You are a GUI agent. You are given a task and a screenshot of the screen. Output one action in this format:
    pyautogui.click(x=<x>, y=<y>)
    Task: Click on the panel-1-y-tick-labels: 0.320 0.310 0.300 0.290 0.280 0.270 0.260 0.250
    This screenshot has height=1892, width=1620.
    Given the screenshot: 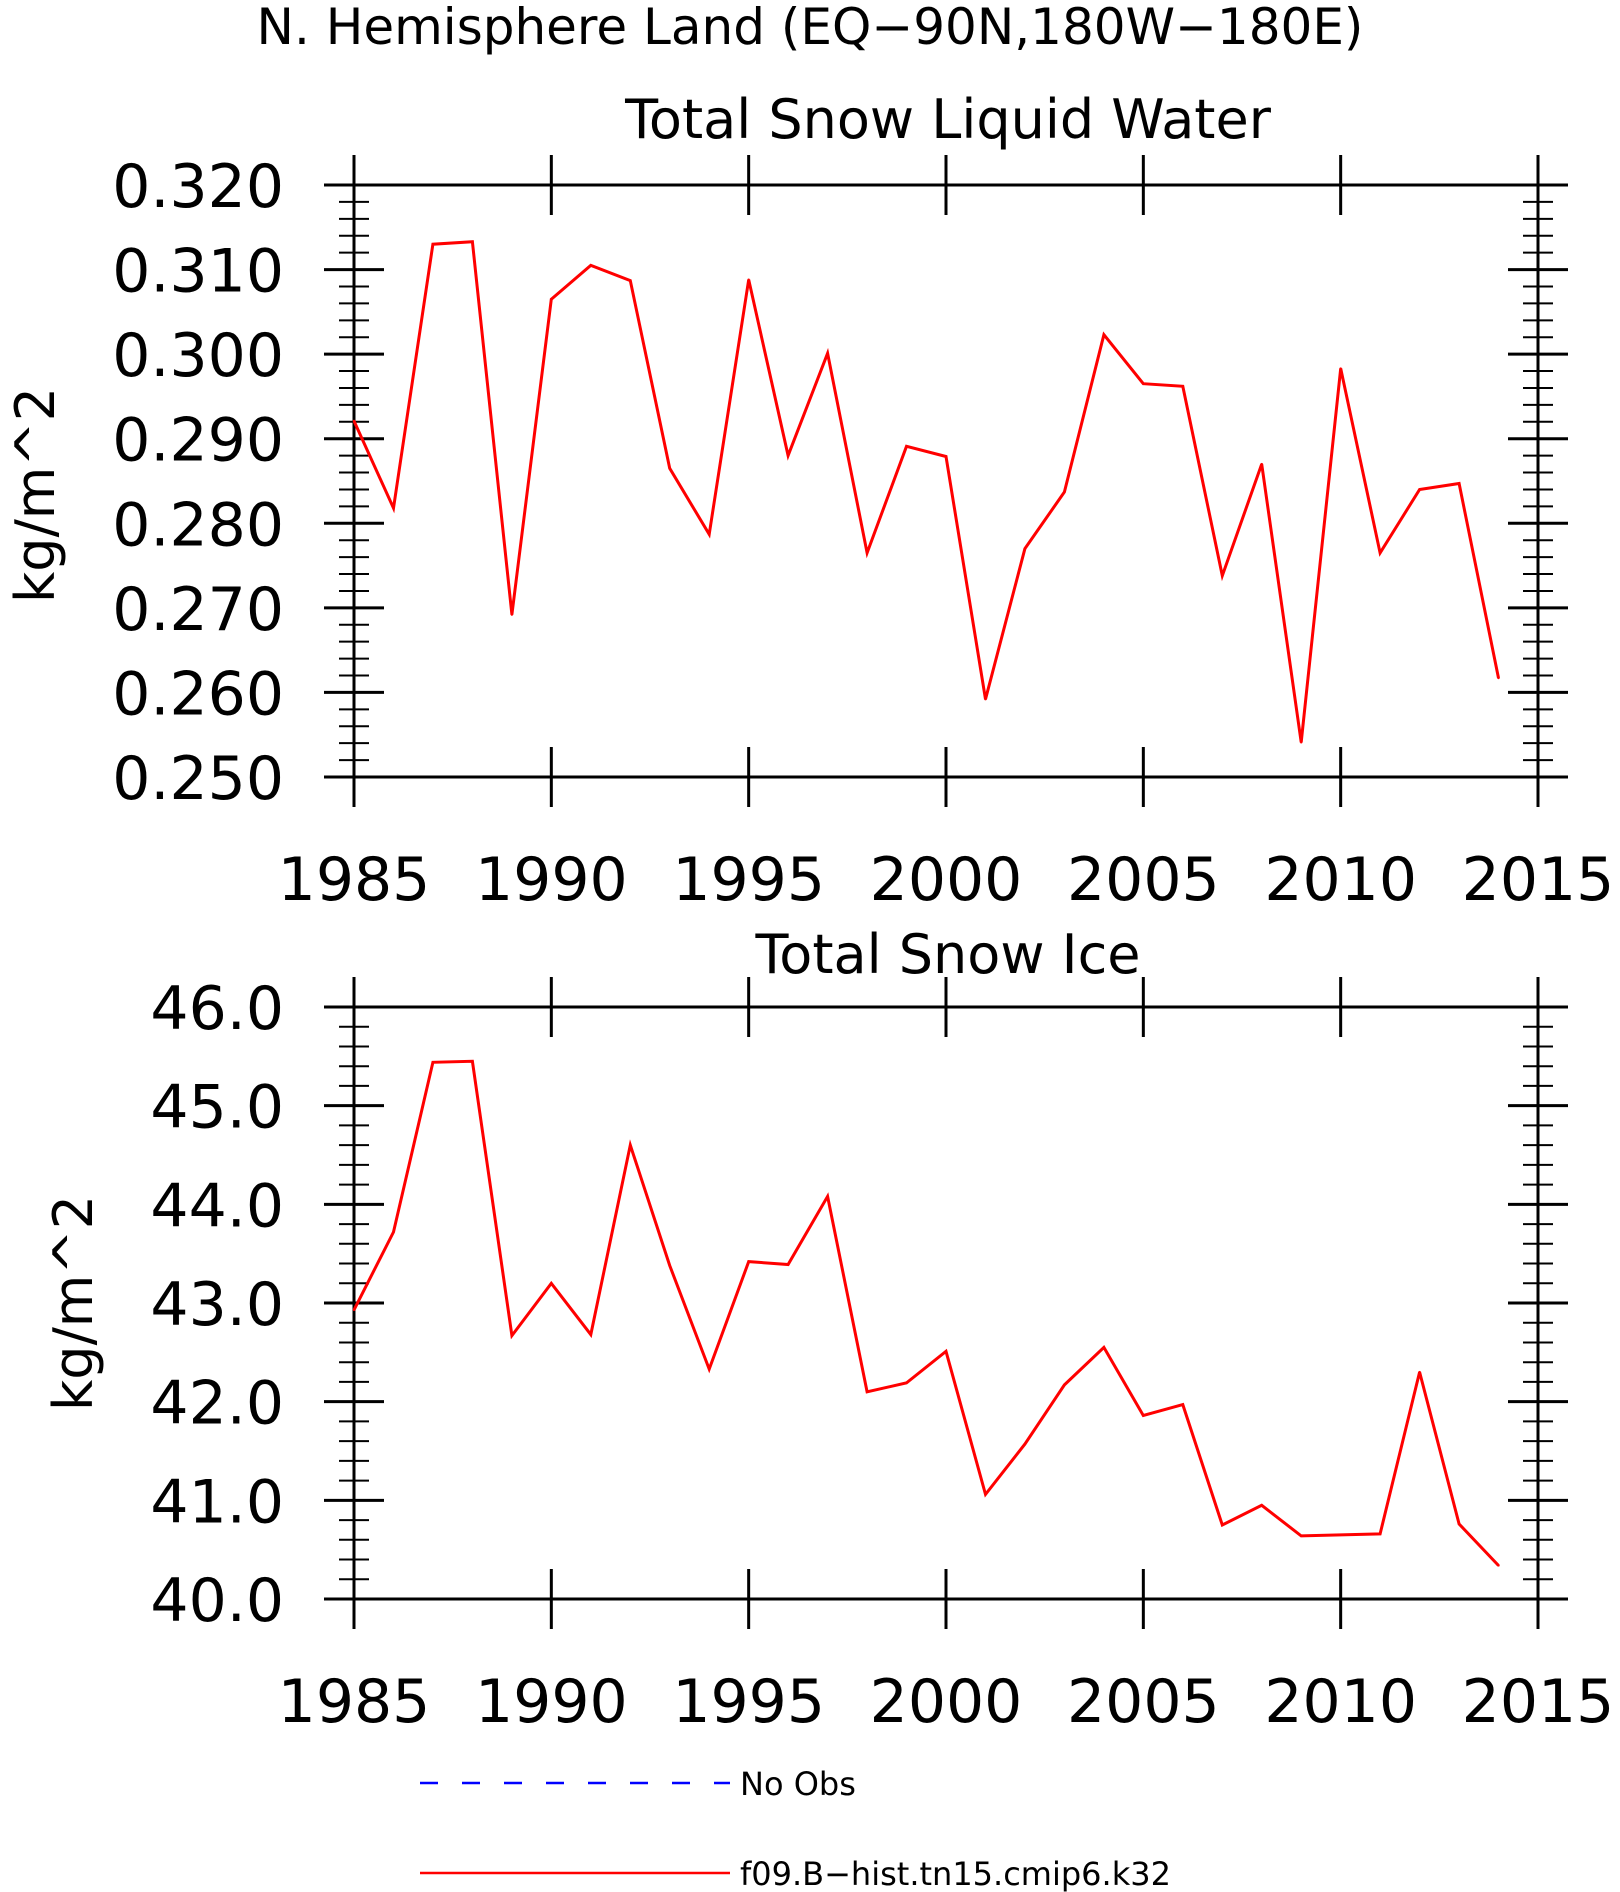 What is the action you would take?
    pyautogui.click(x=198, y=483)
    